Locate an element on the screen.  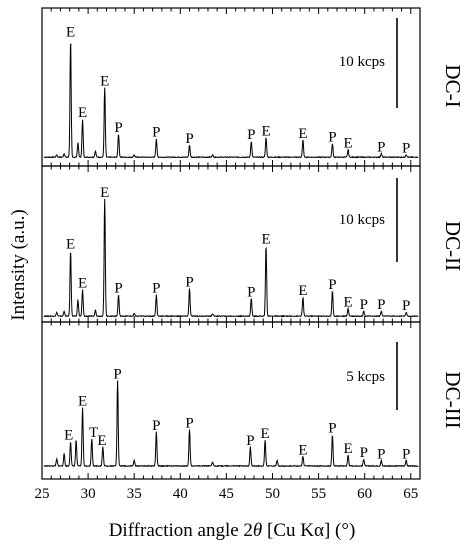
x-tick-label: 45 is located at coordinates (226, 494).